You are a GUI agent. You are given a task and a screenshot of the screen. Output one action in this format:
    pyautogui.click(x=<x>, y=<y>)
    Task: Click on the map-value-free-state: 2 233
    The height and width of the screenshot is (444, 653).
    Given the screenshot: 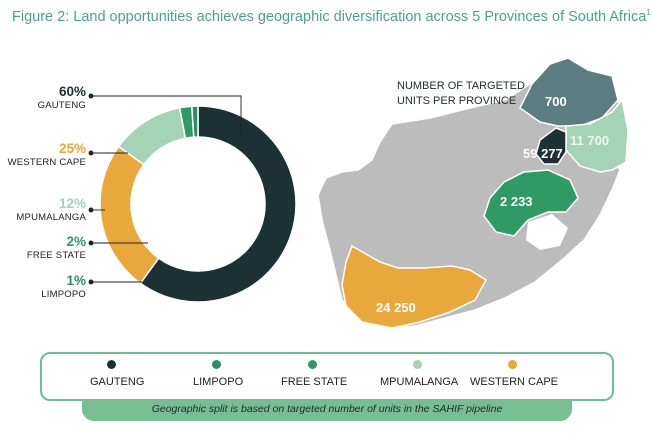 What is the action you would take?
    pyautogui.click(x=516, y=201)
    